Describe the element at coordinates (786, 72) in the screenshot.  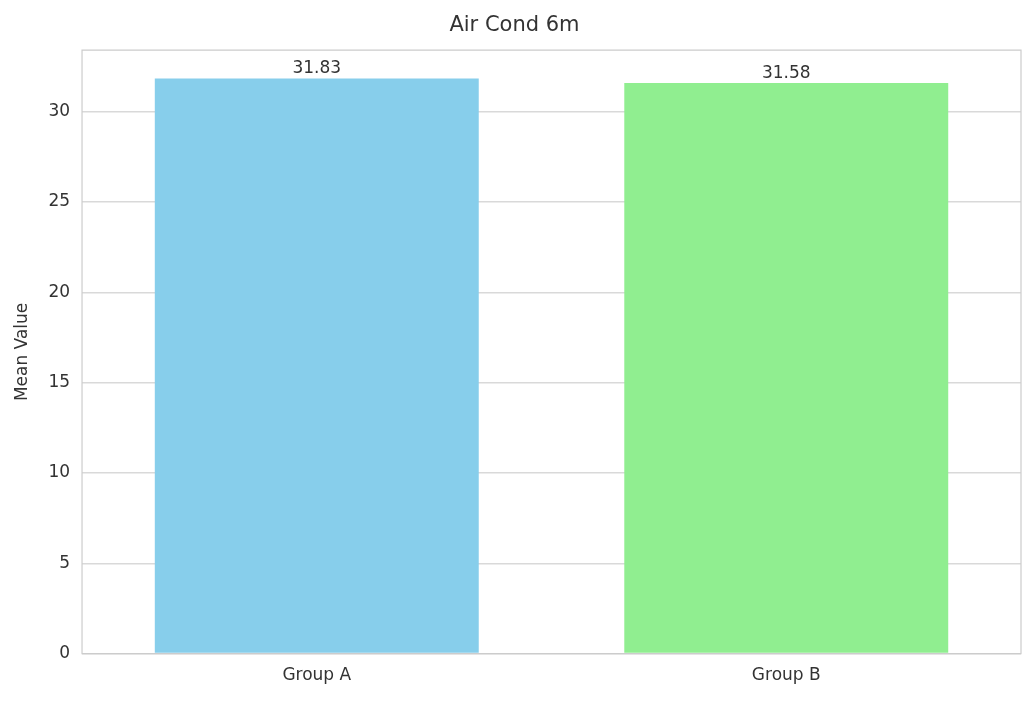
I see `data-label: 31.58` at that location.